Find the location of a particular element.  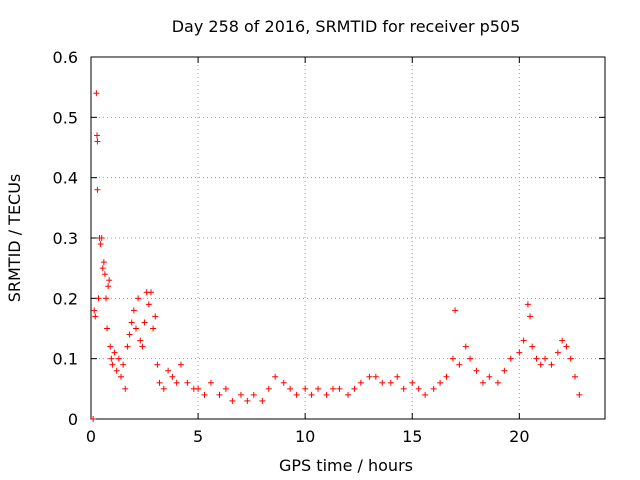

y-tick-label: 0.3 is located at coordinates (65, 238).